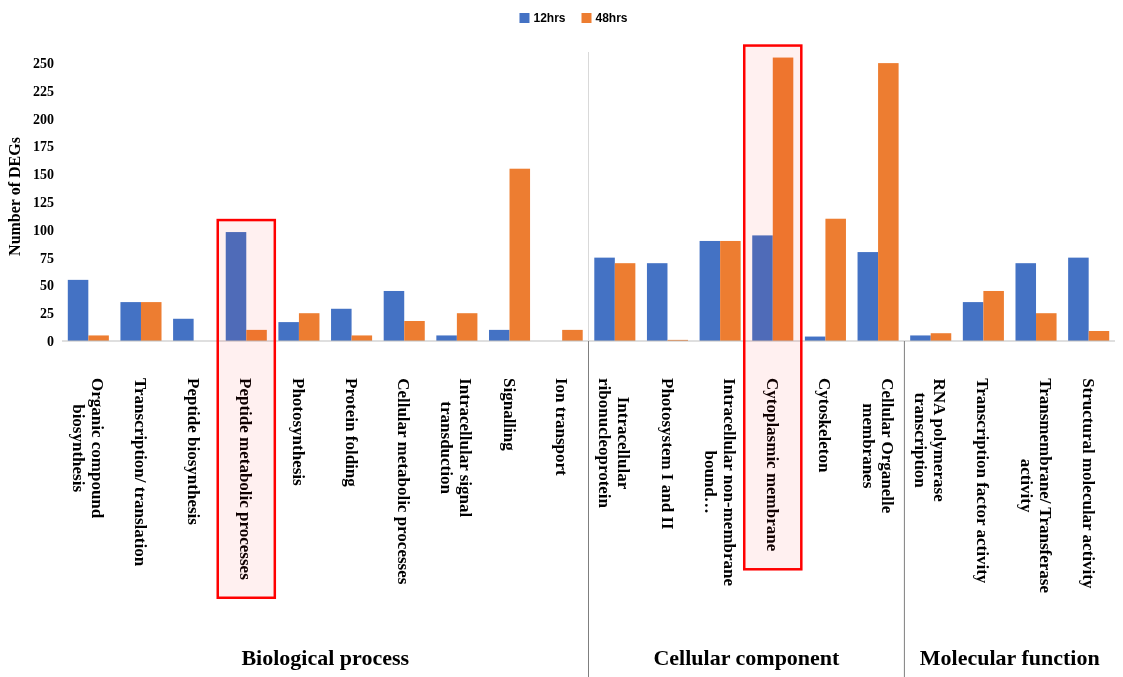  Describe the element at coordinates (611, 18) in the screenshot. I see `legend-label: 48hrs` at that location.